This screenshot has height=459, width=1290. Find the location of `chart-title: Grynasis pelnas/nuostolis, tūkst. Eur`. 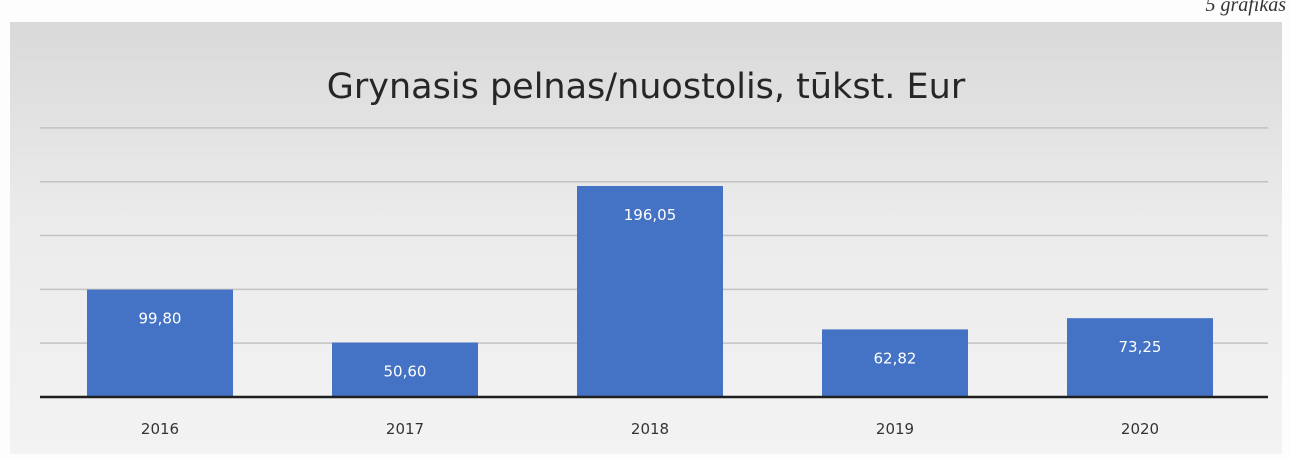

chart-title: Grynasis pelnas/nuostolis, tūkst. Eur is located at coordinates (646, 87).